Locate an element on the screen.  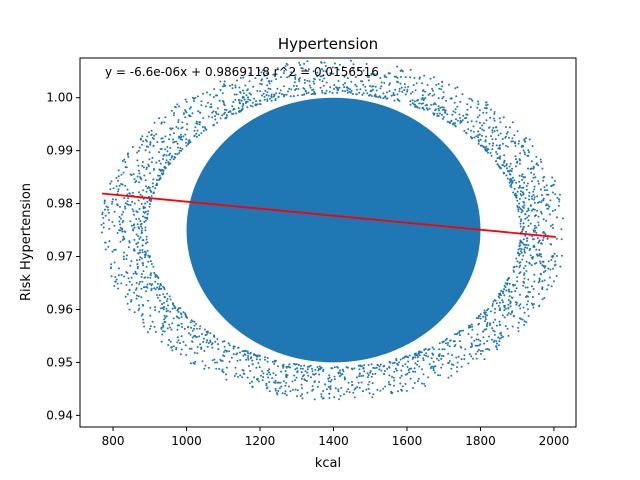
trend-line is located at coordinates (328, 215).